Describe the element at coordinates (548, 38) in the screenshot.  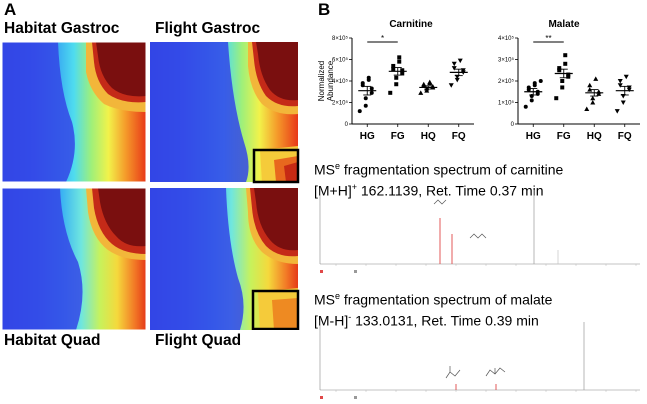
I see `significance-label: **` at that location.